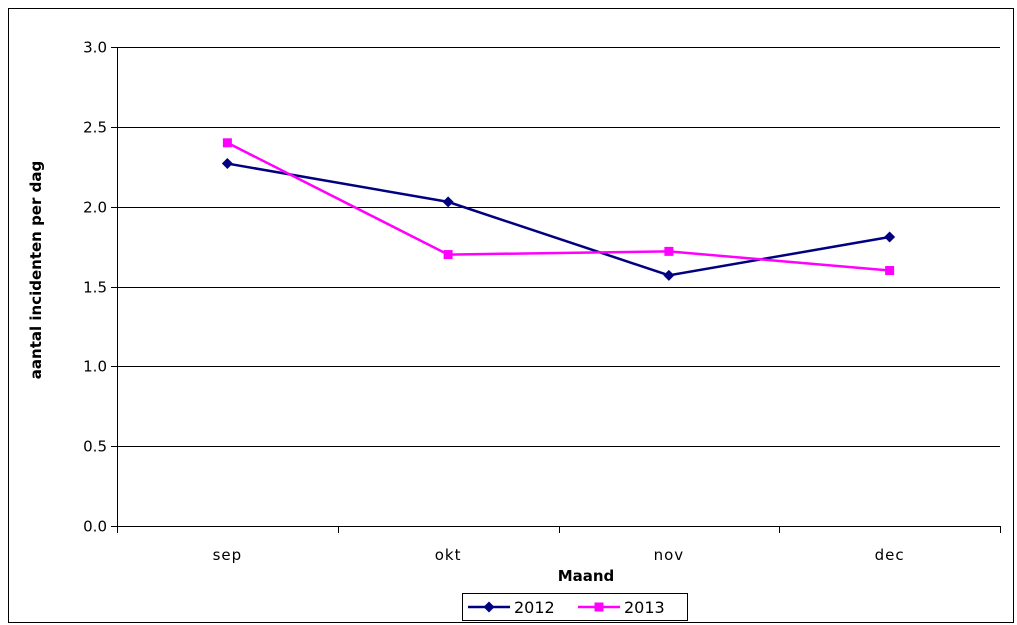  I want to click on x-tick-label-dec: dec, so click(890, 555).